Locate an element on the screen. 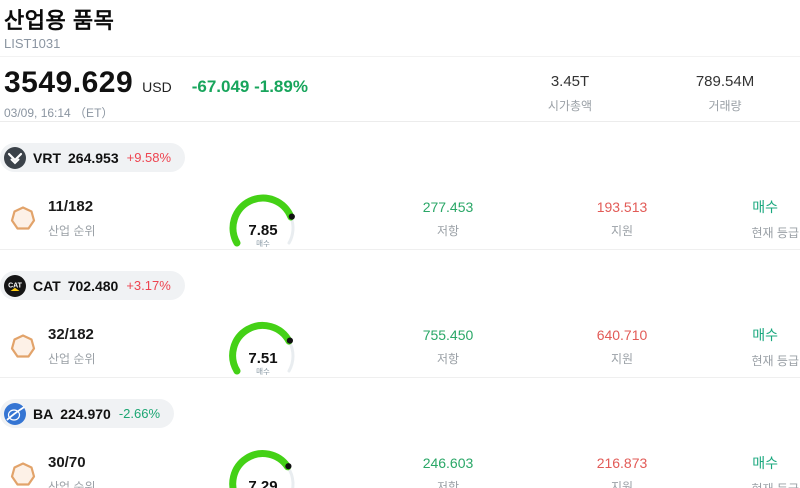  ticker-symbol: CAT is located at coordinates (47, 285).